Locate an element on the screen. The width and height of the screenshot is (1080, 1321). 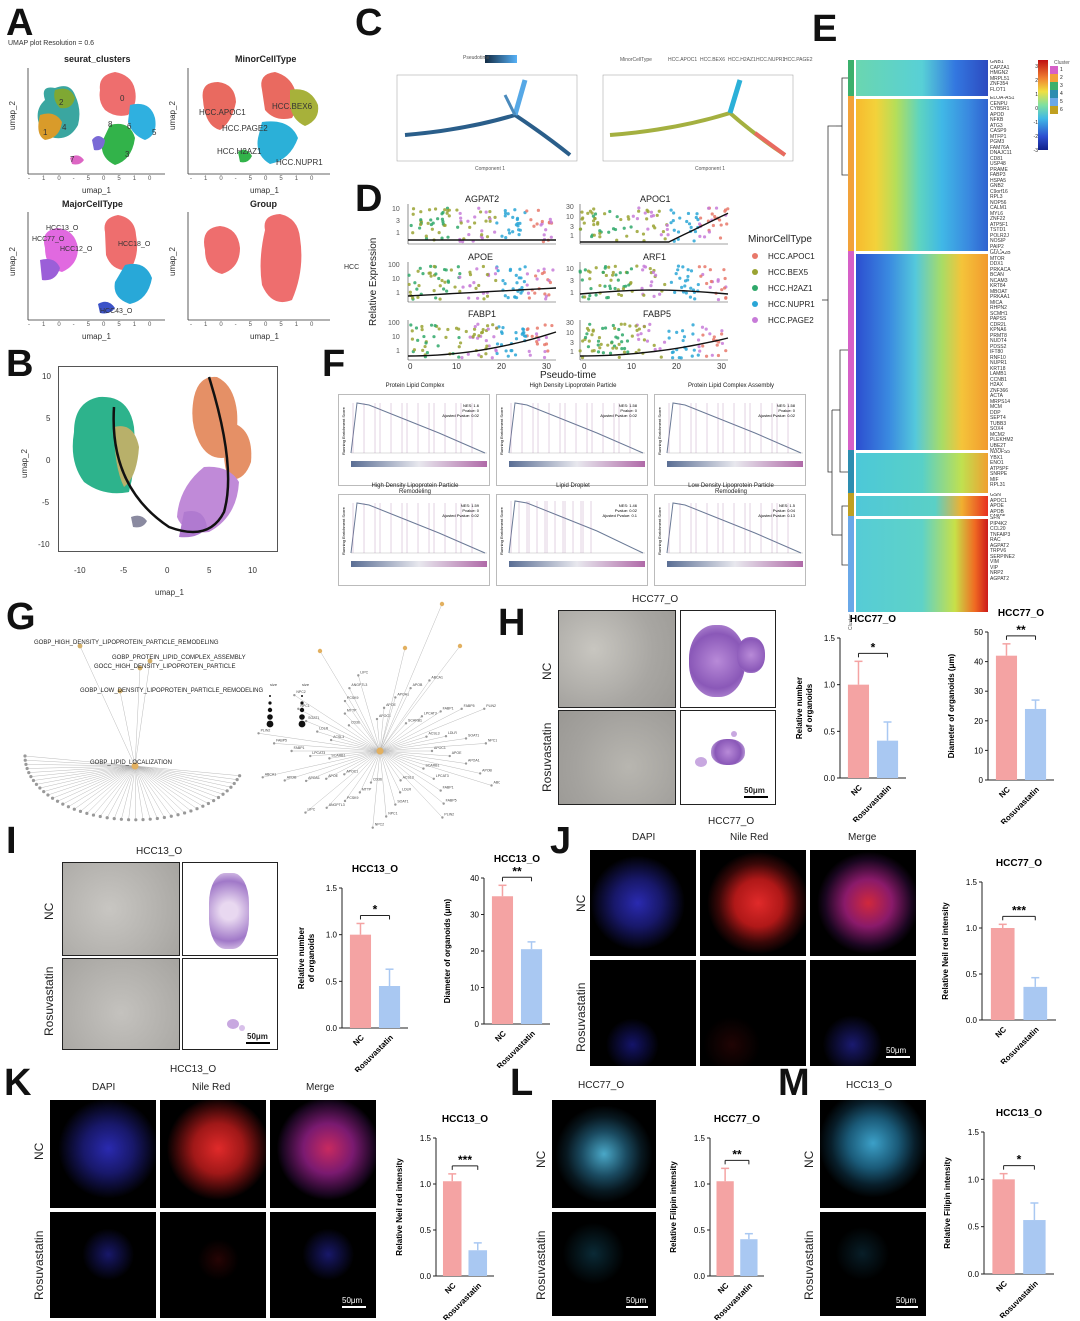
xtick: -10 is located at coordinates (212, 179).